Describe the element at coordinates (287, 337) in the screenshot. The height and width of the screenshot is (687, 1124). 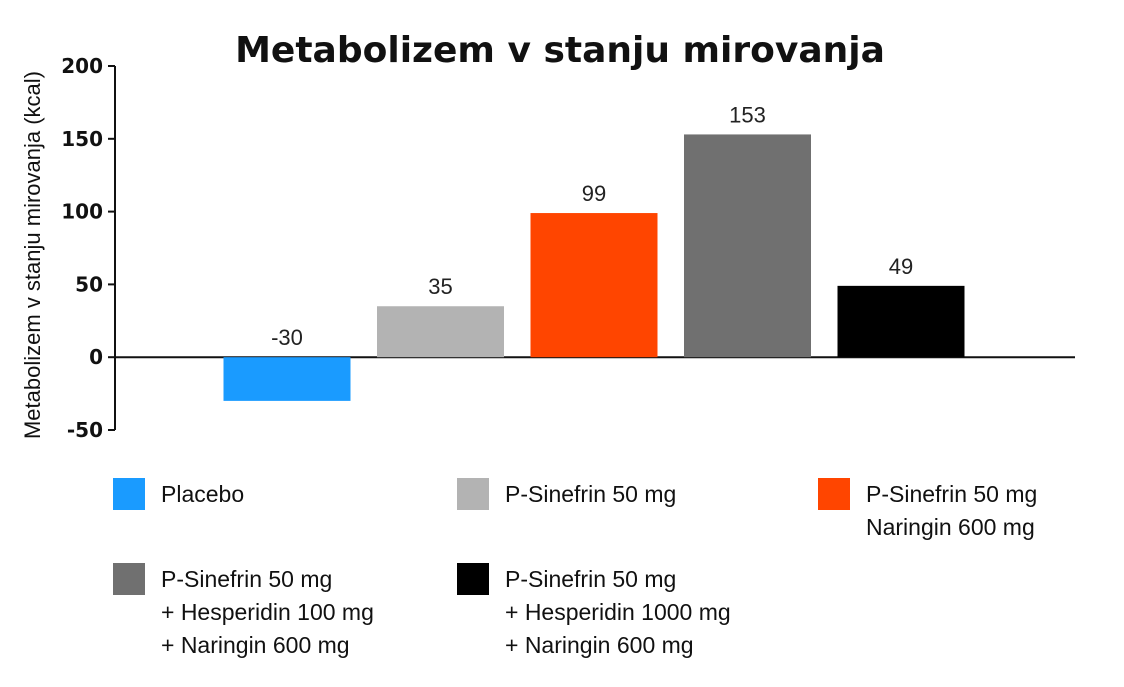
I see `data-label: -30` at that location.